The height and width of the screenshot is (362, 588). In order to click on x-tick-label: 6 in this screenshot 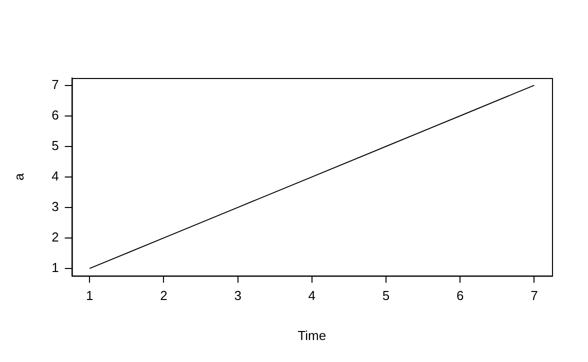, I will do `click(460, 296)`.